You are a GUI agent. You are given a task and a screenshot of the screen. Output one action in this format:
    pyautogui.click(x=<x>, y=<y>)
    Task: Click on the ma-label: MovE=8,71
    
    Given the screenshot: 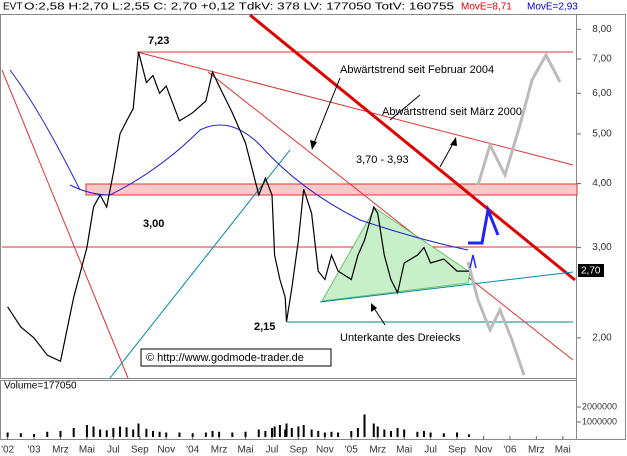 What is the action you would take?
    pyautogui.click(x=486, y=7)
    